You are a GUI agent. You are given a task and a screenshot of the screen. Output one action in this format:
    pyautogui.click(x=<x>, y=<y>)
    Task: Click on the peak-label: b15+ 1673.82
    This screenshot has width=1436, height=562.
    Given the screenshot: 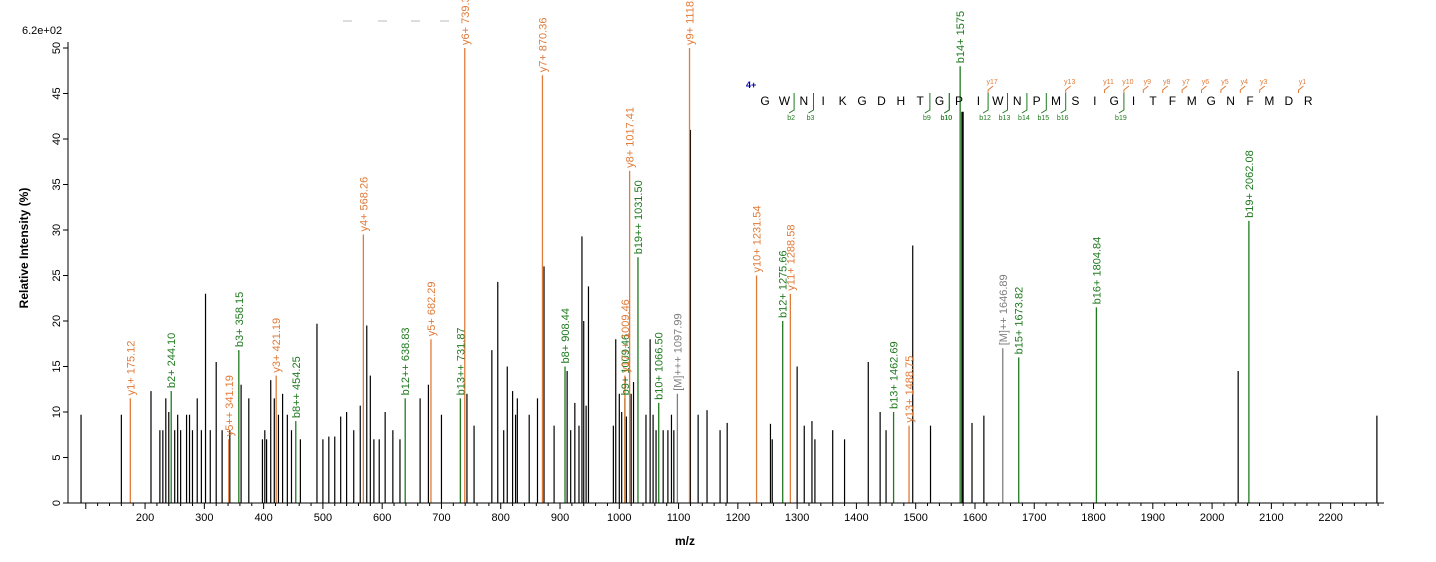 What is the action you would take?
    pyautogui.click(x=1020, y=321)
    